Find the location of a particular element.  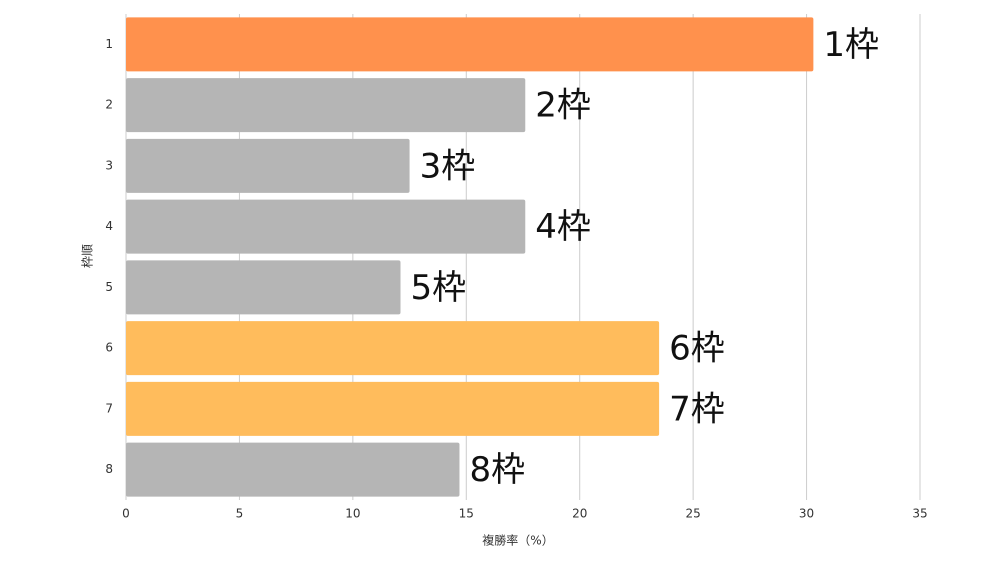

x-tick-label: 15 is located at coordinates (466, 514).